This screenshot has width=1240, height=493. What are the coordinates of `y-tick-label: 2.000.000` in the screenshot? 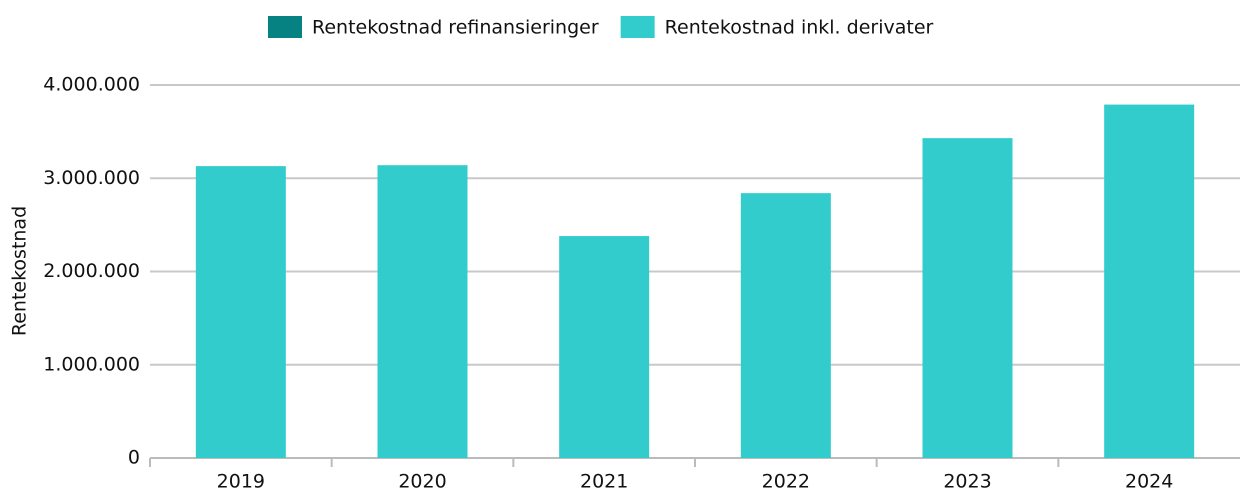 It's located at (91, 271).